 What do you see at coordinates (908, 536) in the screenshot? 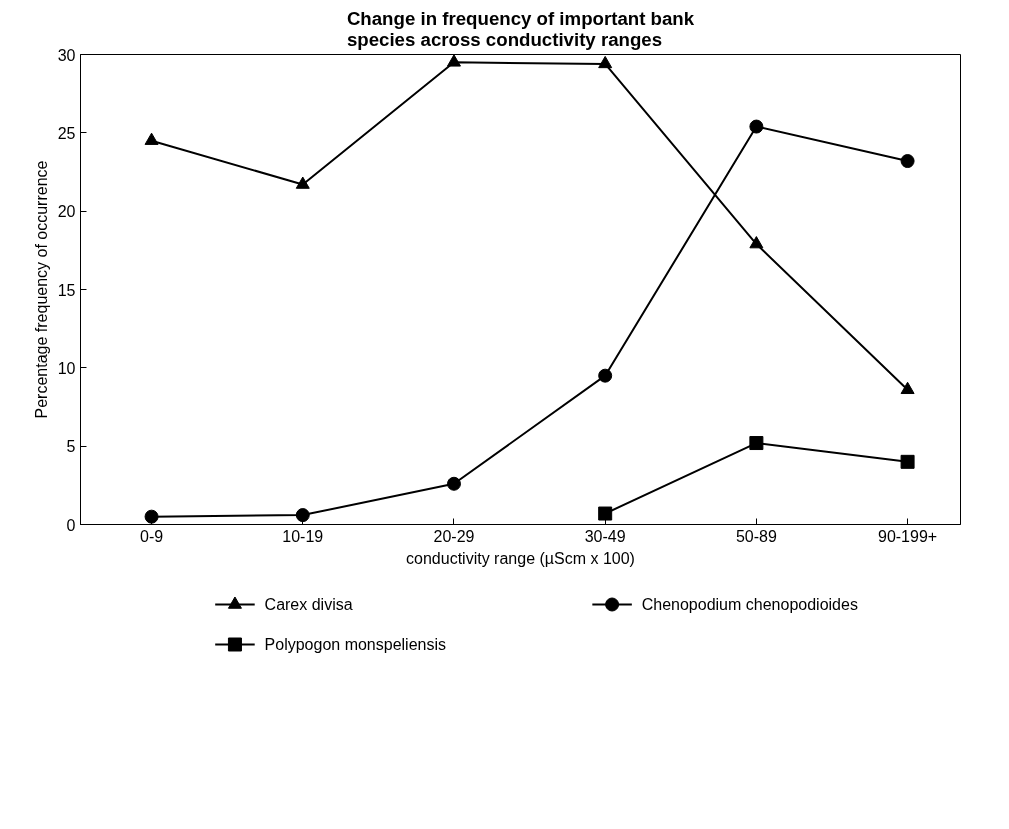
I see `x-tick-label: 90-199+` at bounding box center [908, 536].